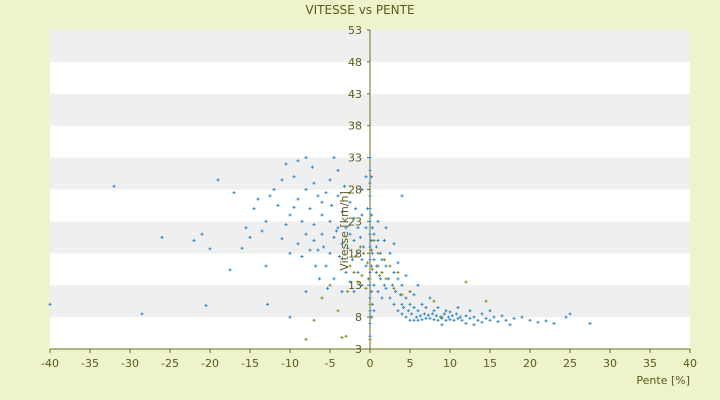  What do you see at coordinates (355, 158) in the screenshot?
I see `y-tick-label: 33` at bounding box center [355, 158].